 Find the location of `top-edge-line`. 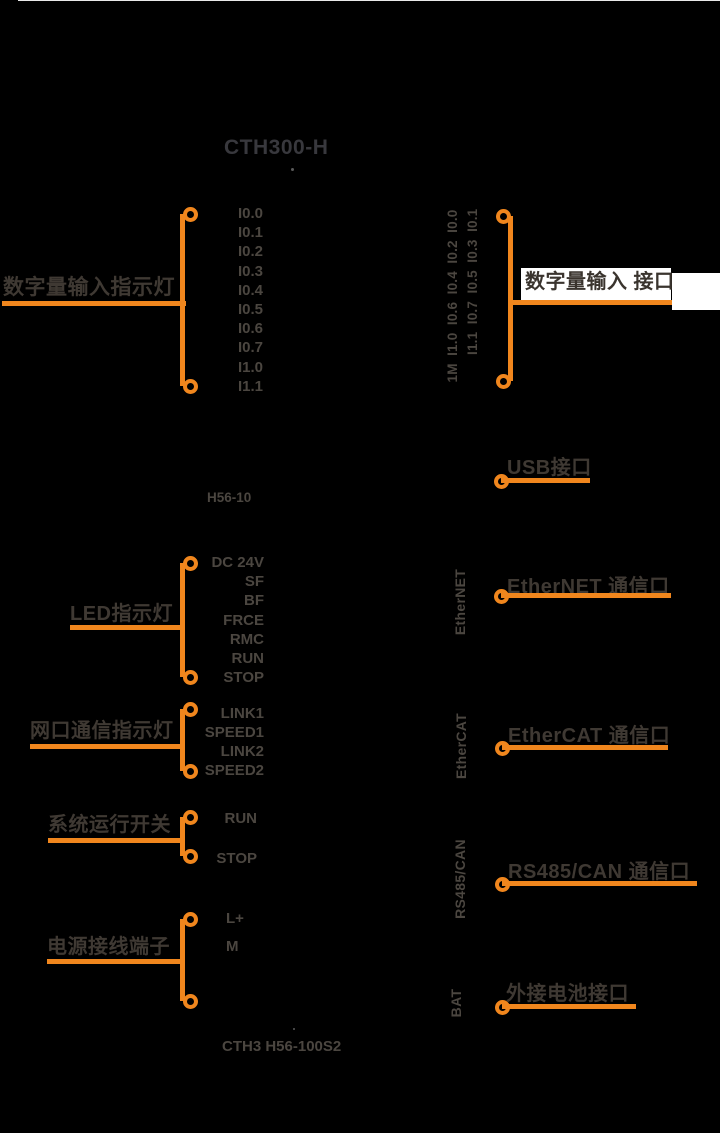

top-edge-line is located at coordinates (369, 0).